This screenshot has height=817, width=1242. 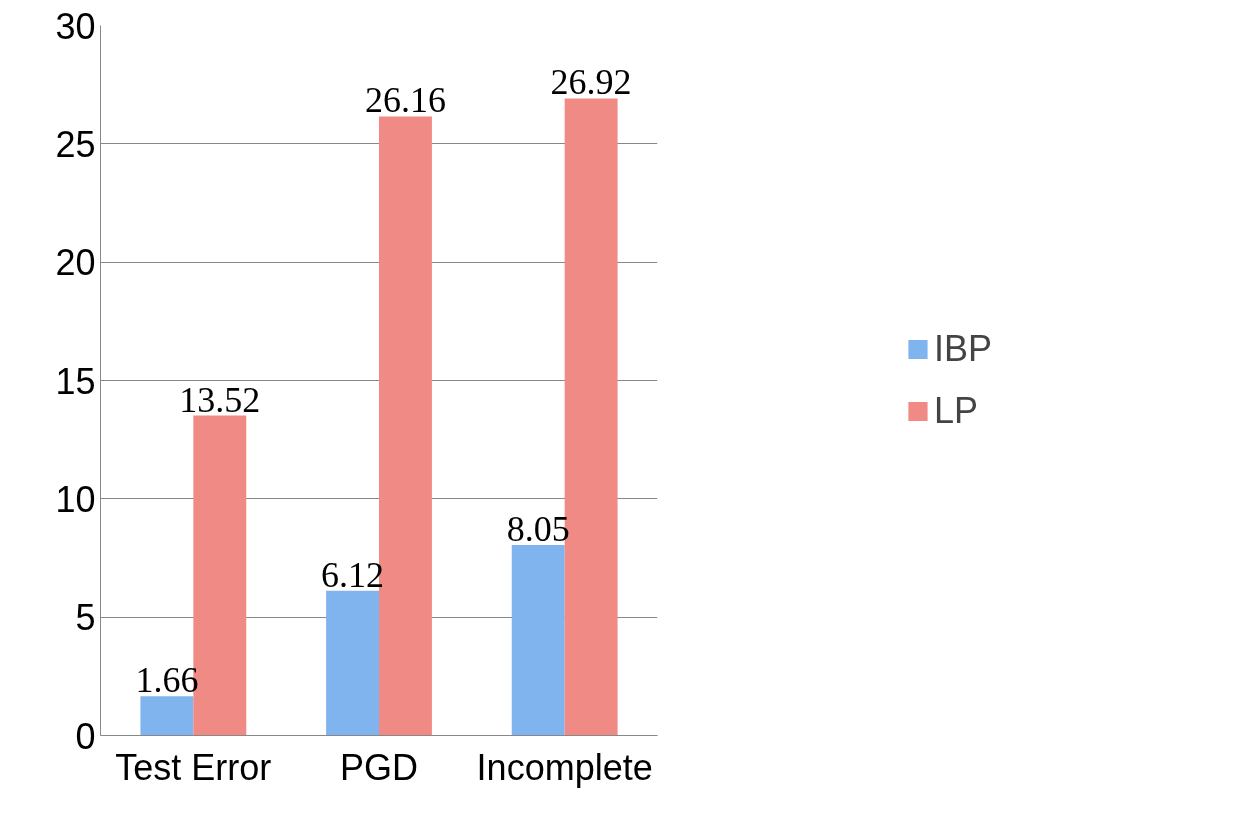 What do you see at coordinates (220, 399) in the screenshot?
I see `data-label: 13.52` at bounding box center [220, 399].